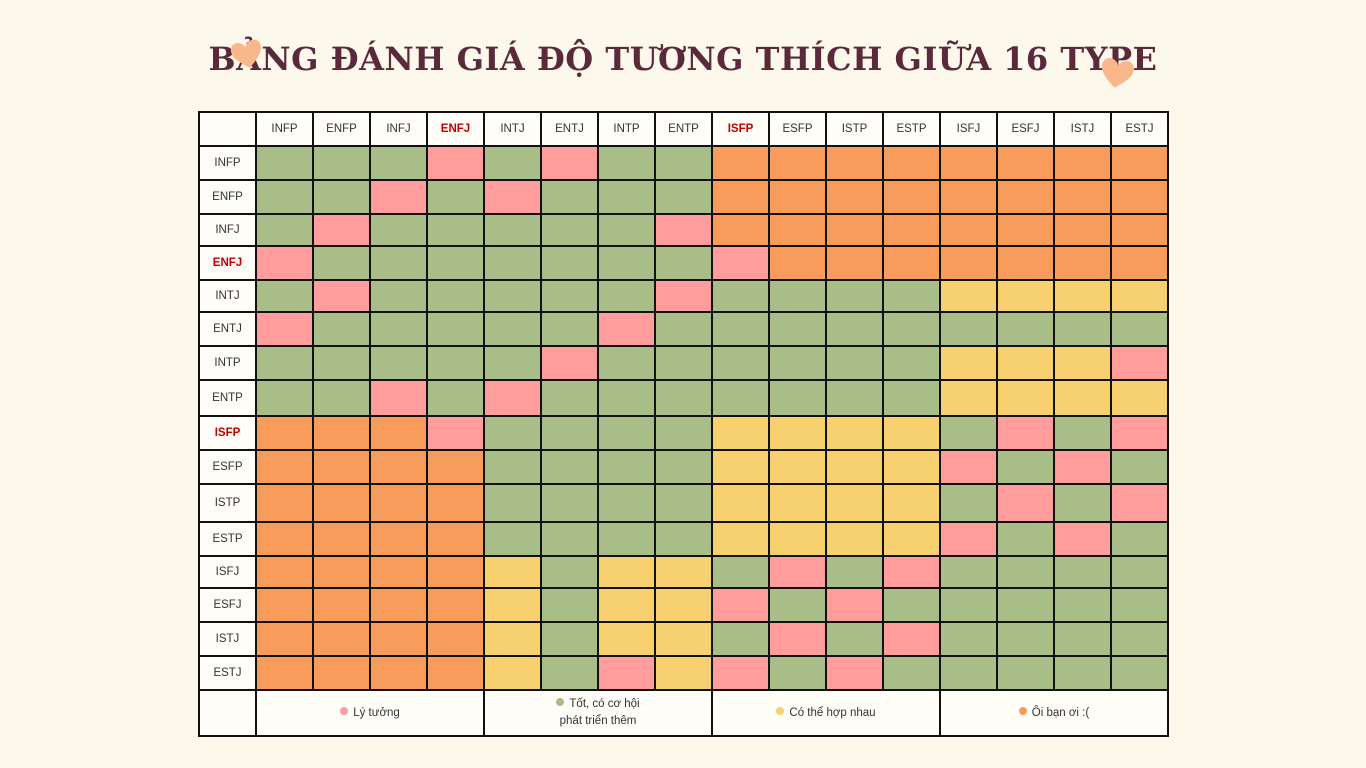 Image resolution: width=1366 pixels, height=768 pixels. I want to click on column-label: ESFP, so click(797, 129).